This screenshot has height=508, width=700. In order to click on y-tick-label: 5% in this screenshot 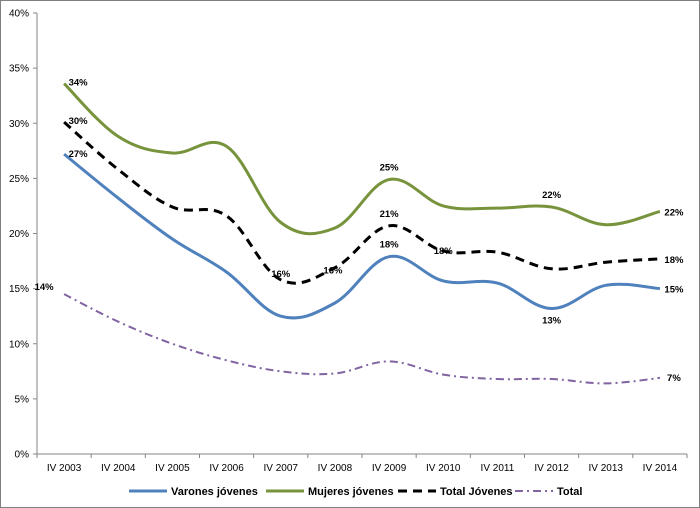, I will do `click(22, 399)`.